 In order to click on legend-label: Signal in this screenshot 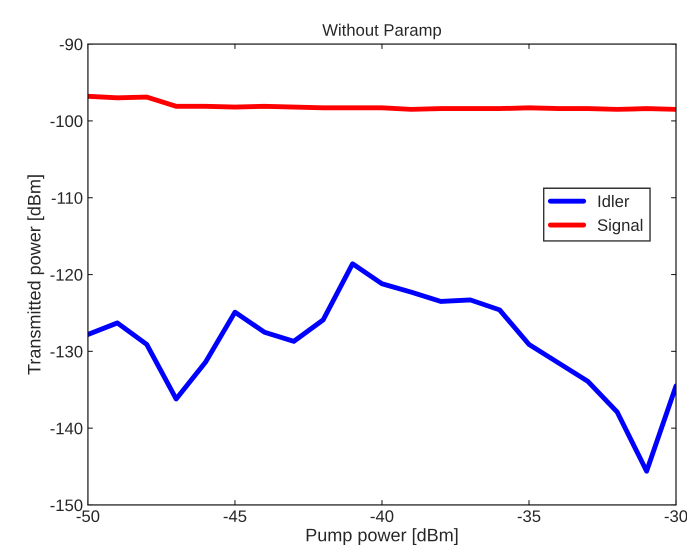, I will do `click(620, 226)`.